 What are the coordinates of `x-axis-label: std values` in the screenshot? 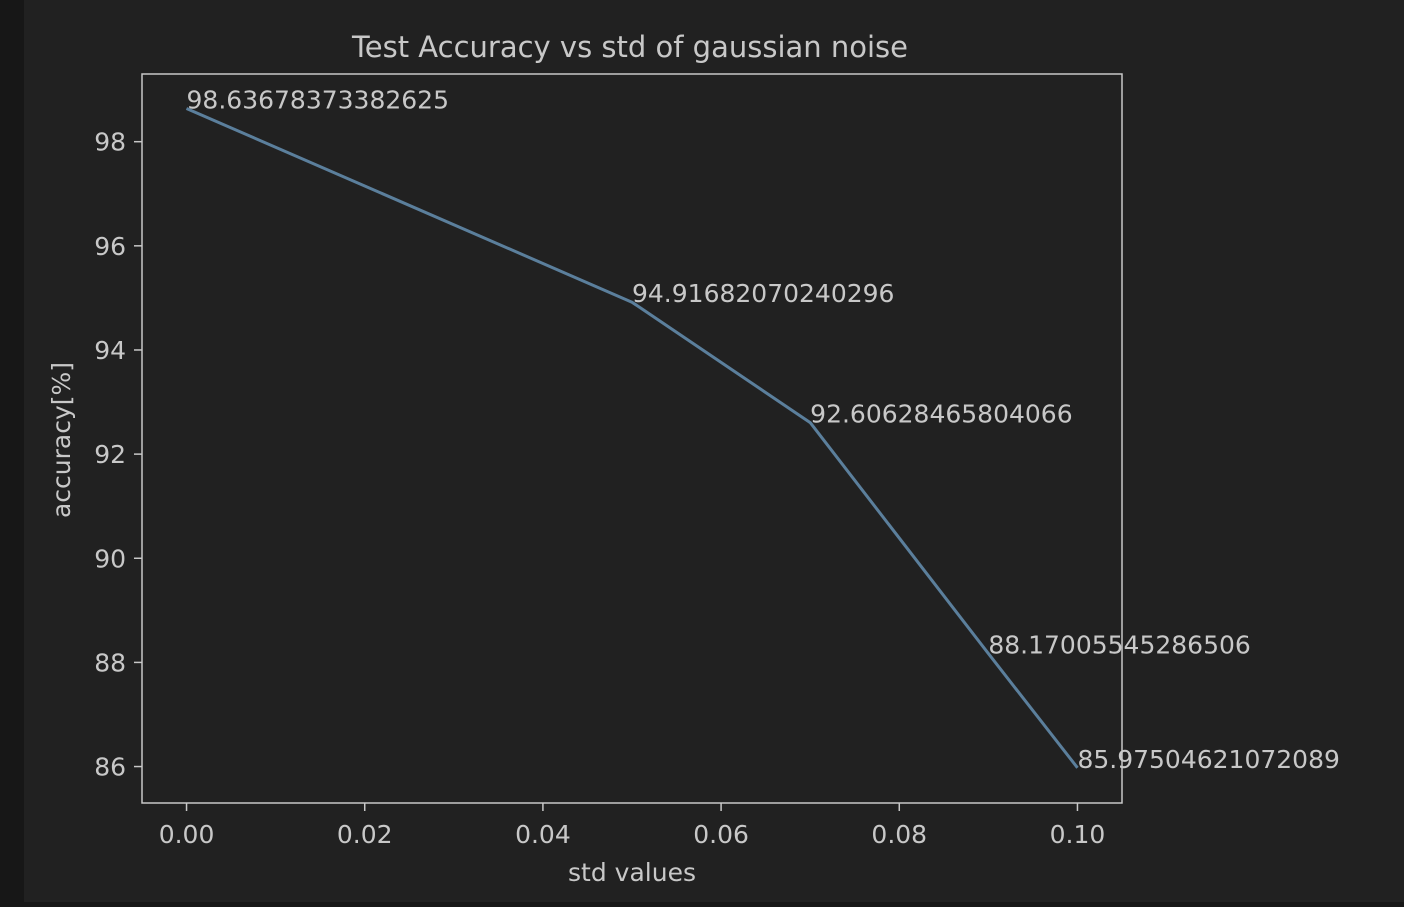 It's located at (632, 872).